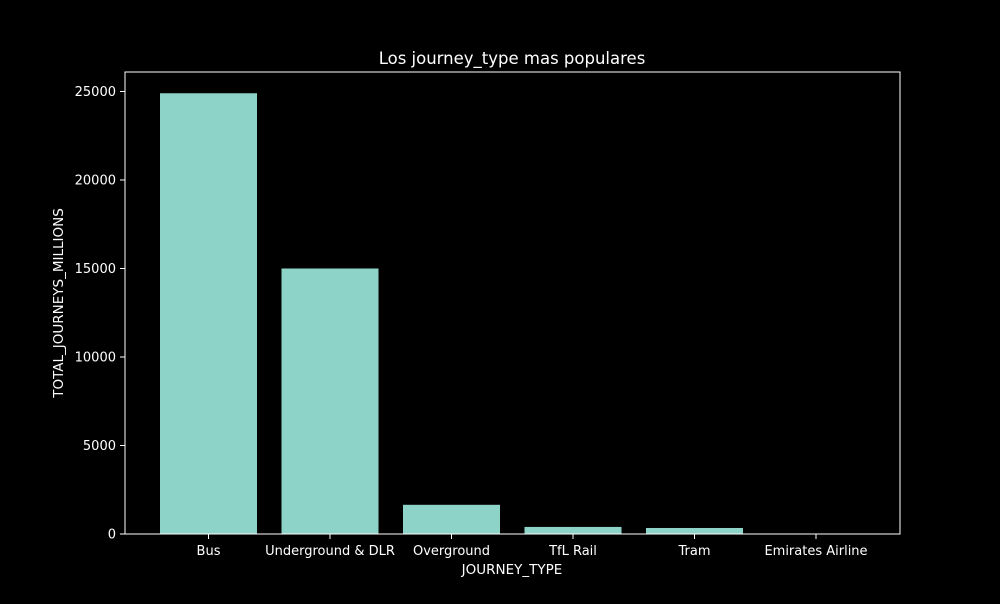 The image size is (1000, 604). What do you see at coordinates (59, 303) in the screenshot?
I see `y-axis-label: TOTAL_JOURNEYS_MILLIONS` at bounding box center [59, 303].